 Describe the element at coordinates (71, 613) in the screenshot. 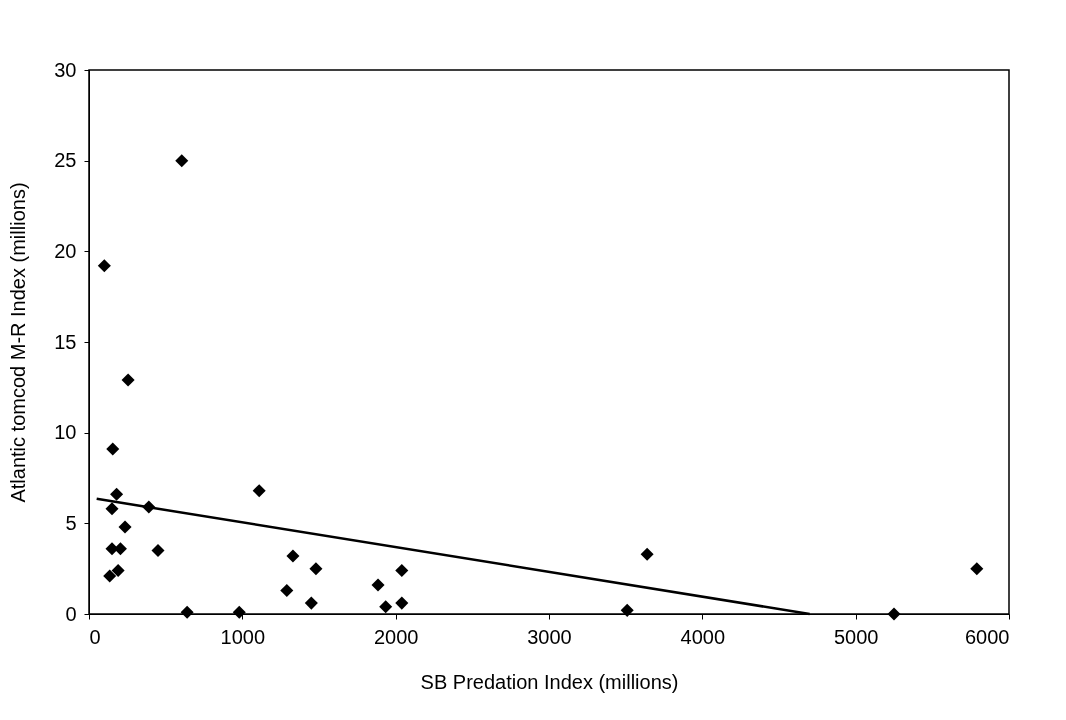

I see `y-tick-label: 0` at that location.